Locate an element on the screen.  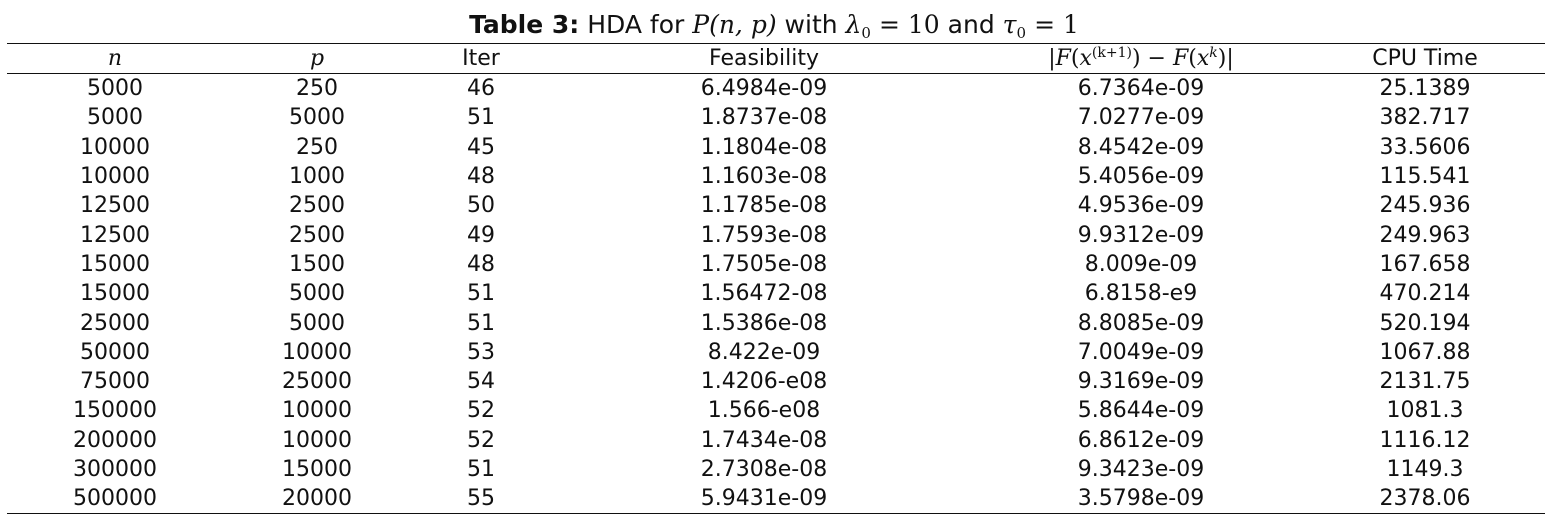
cell-feasibility: 8.422e-09 is located at coordinates (764, 352).